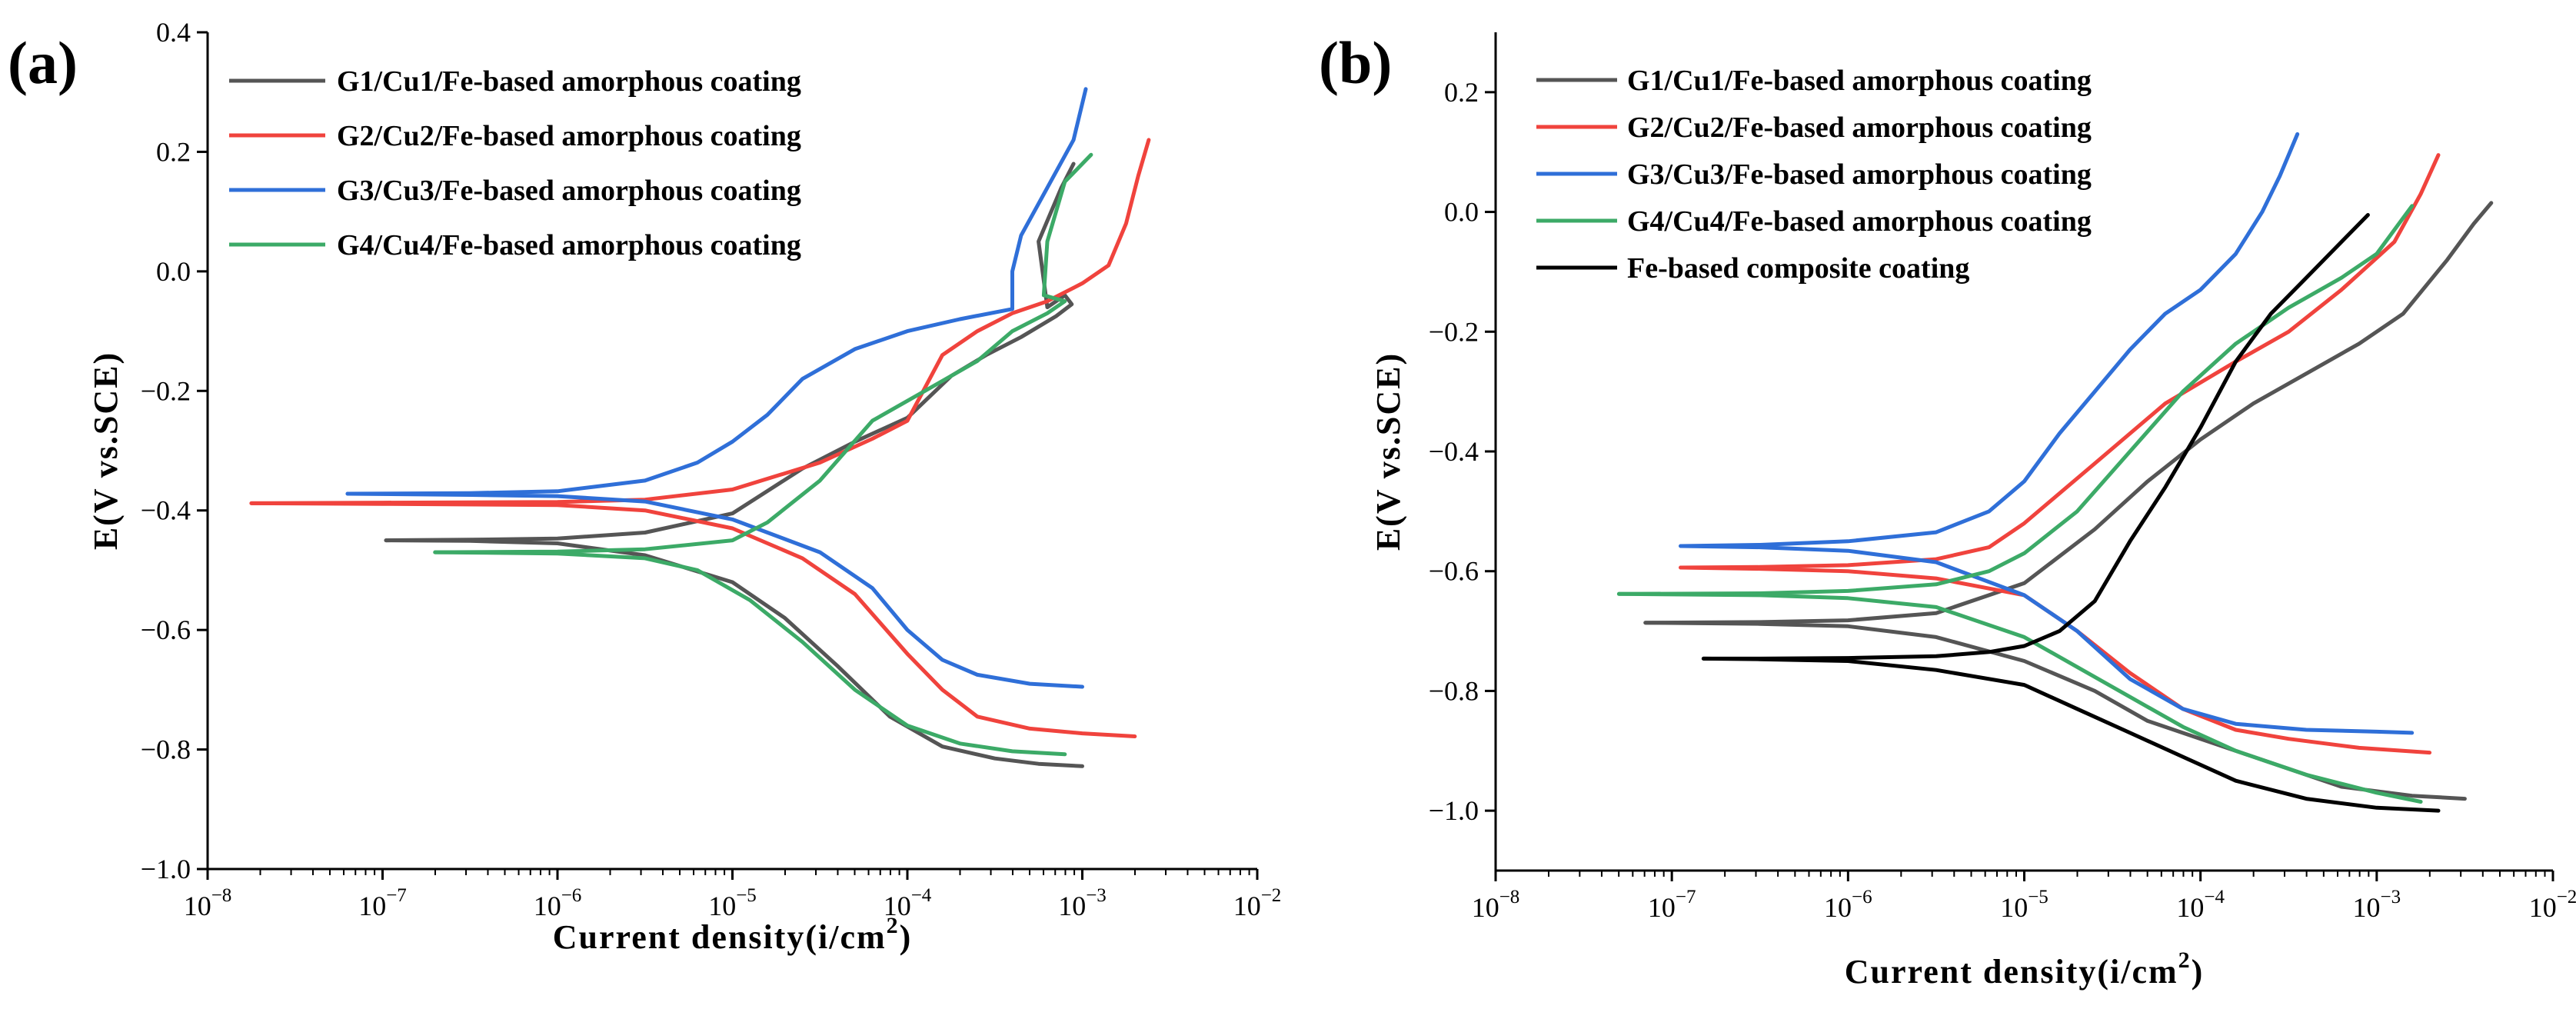 The image size is (2576, 1019). Describe the element at coordinates (1356, 62) in the screenshot. I see `panel-label: (b)` at that location.